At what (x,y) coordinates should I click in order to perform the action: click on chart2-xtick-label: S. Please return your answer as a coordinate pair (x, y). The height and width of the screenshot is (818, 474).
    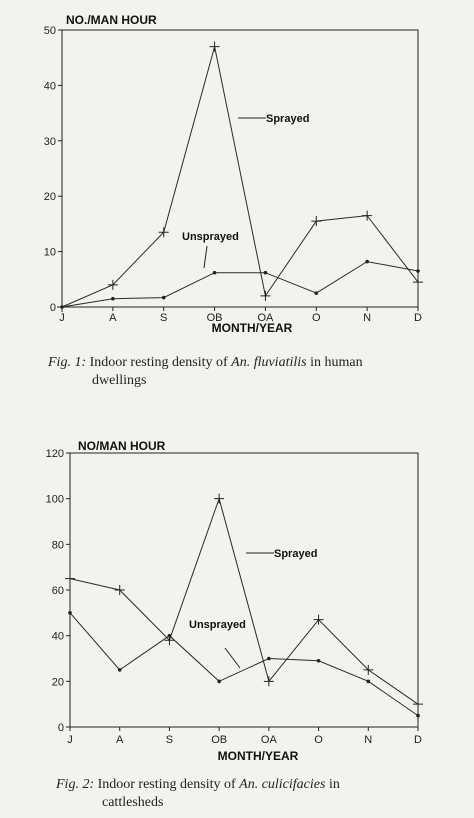
    Looking at the image, I should click on (169, 740).